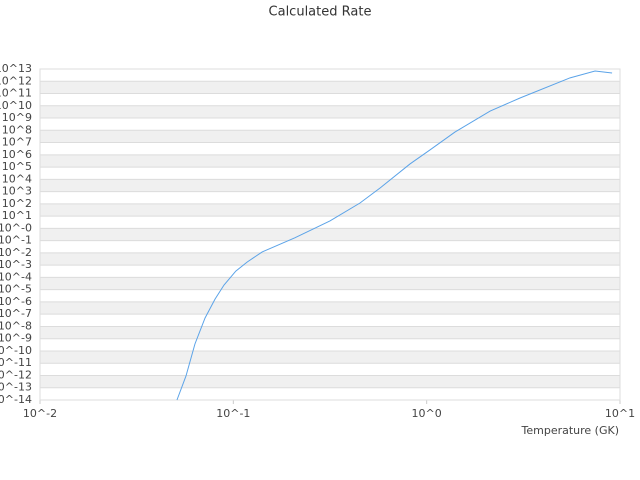  What do you see at coordinates (16, 325) in the screenshot?
I see `y-tick-label: 10^-8` at bounding box center [16, 325].